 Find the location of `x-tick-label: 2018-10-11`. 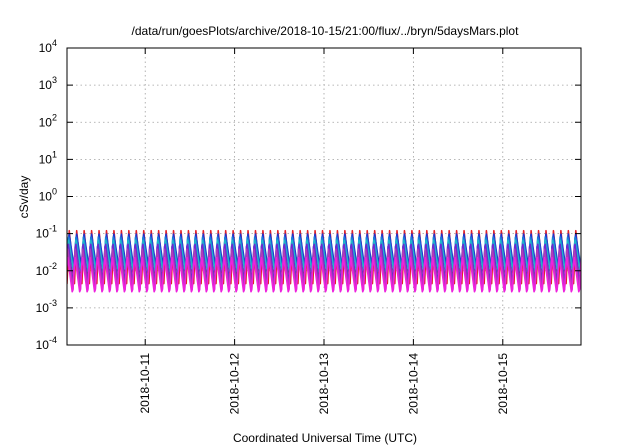

x-tick-label: 2018-10-11 is located at coordinates (145, 383).